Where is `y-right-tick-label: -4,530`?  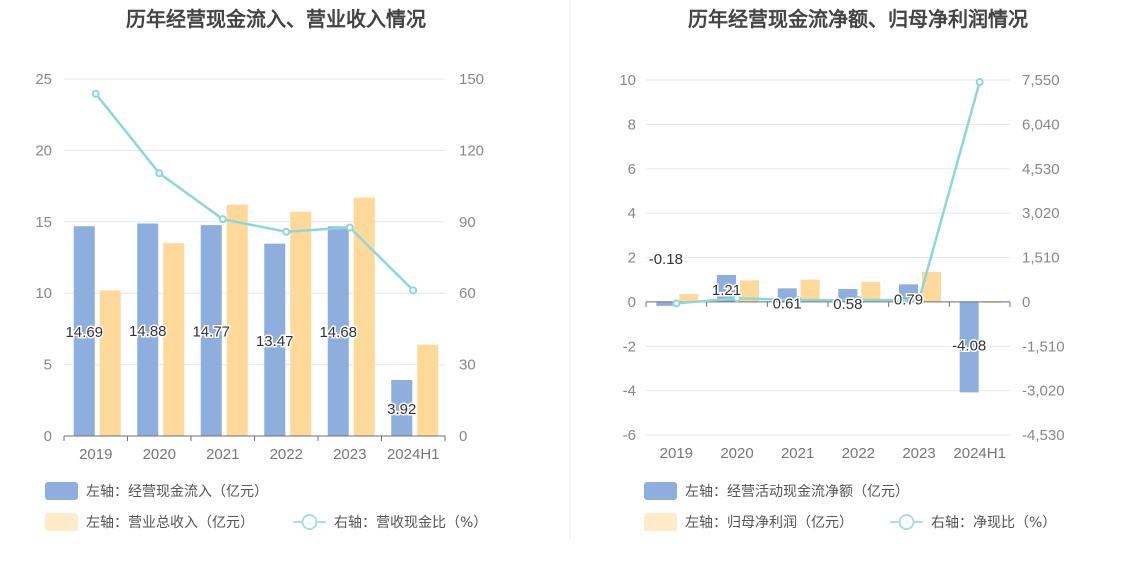 y-right-tick-label: -4,530 is located at coordinates (1043, 435).